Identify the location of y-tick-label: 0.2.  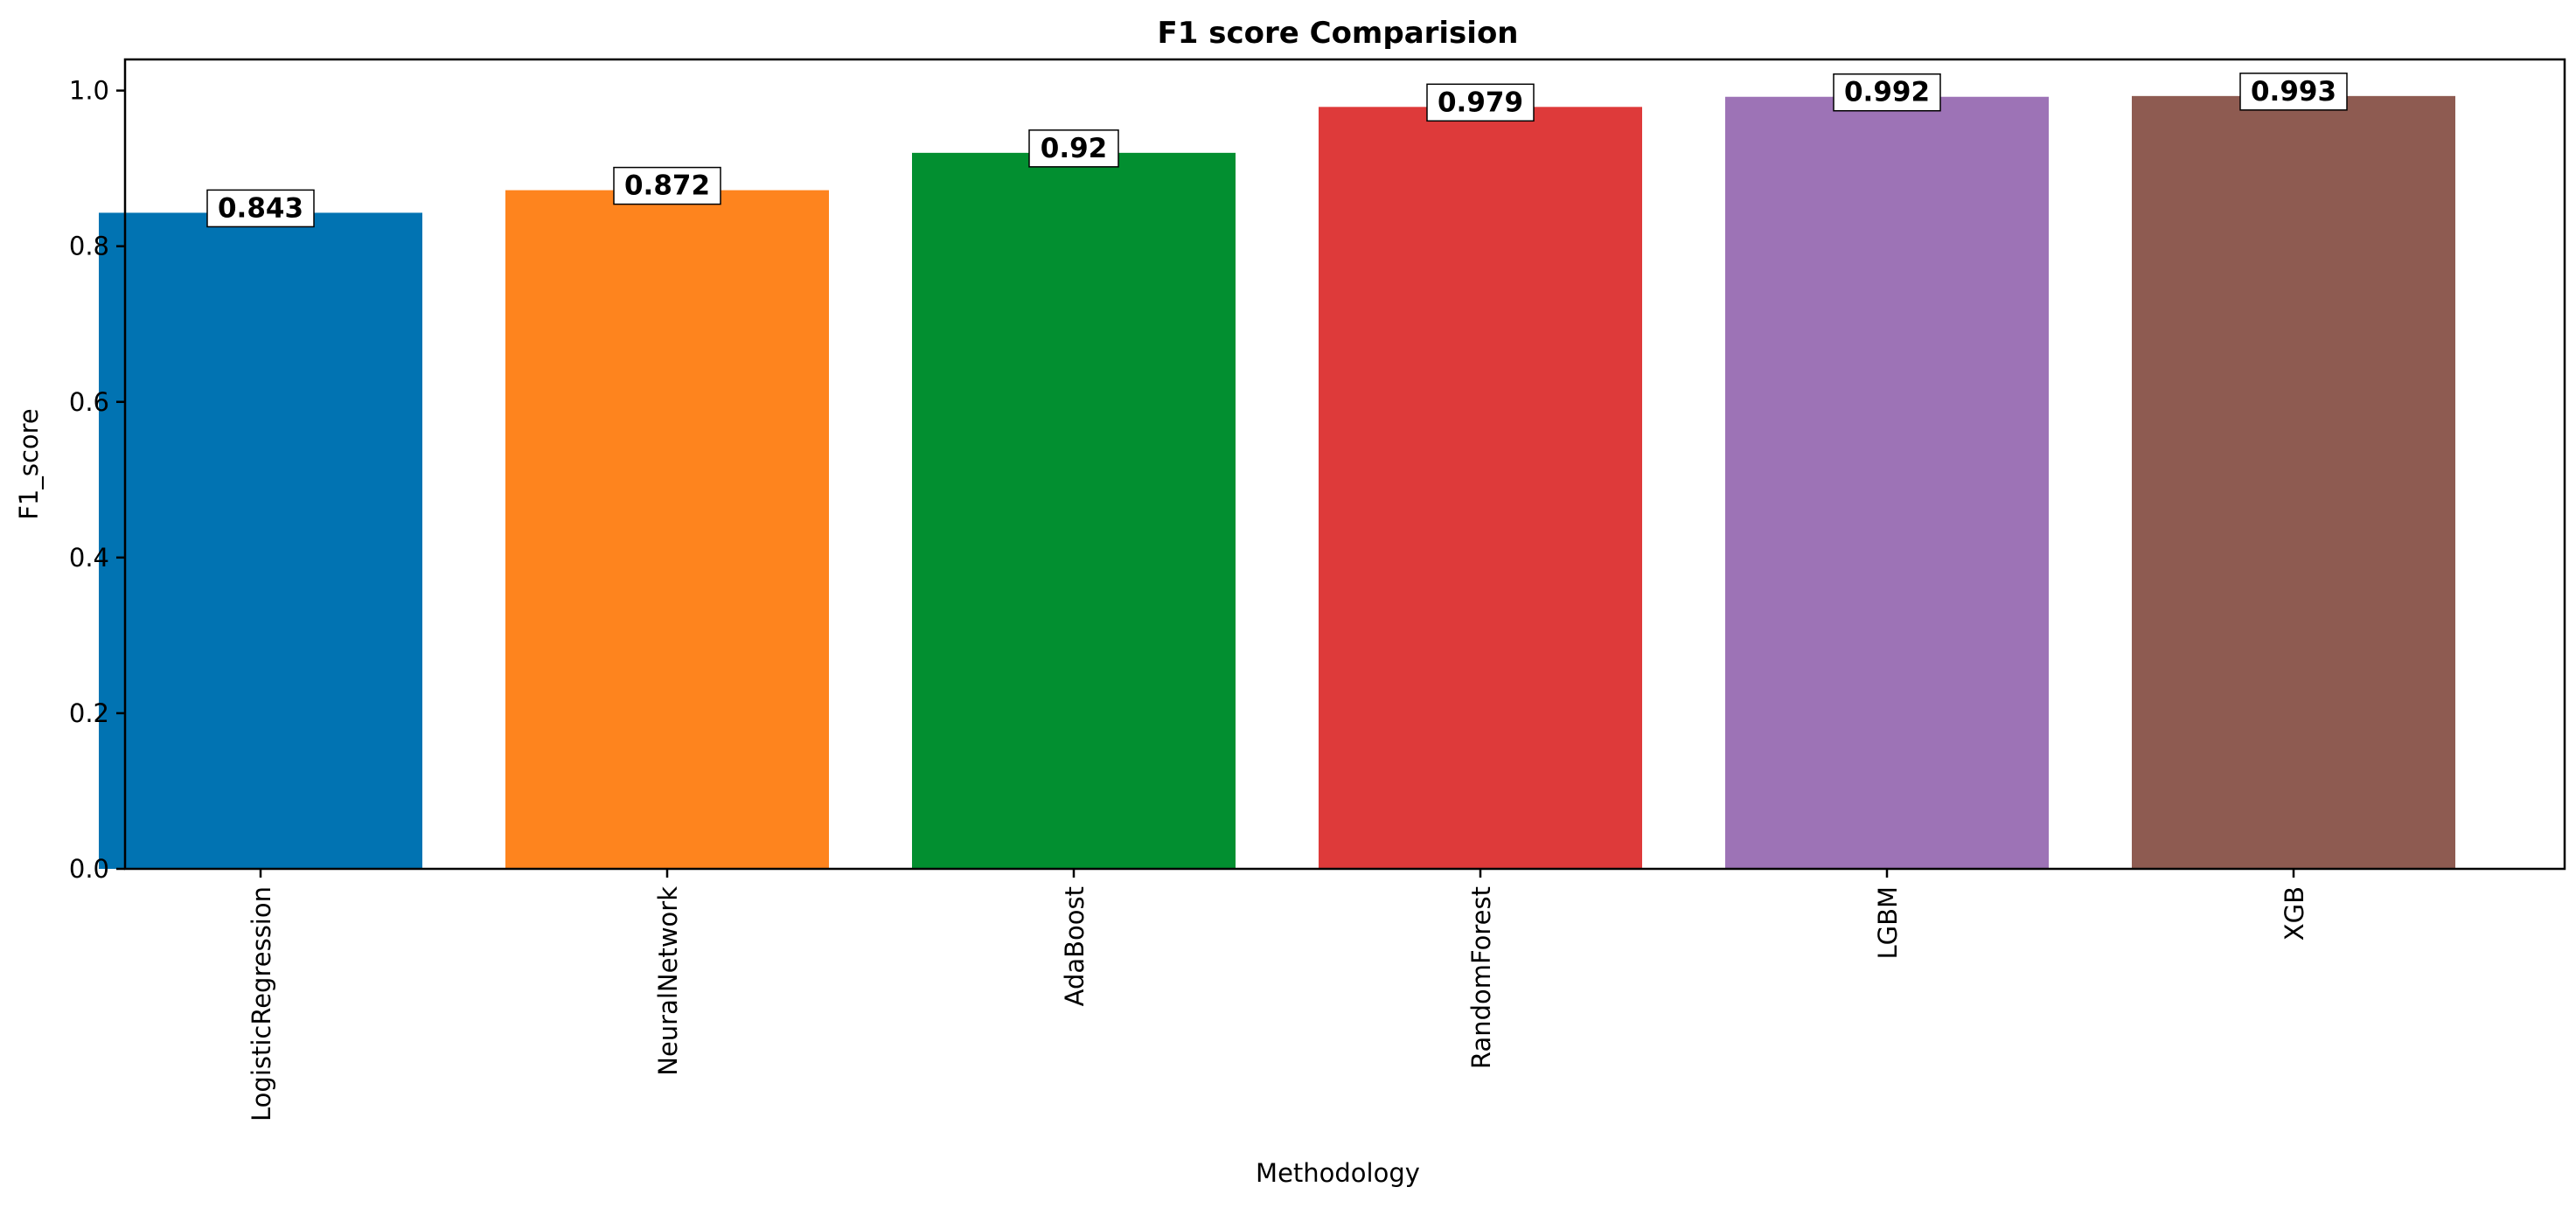
(89, 713).